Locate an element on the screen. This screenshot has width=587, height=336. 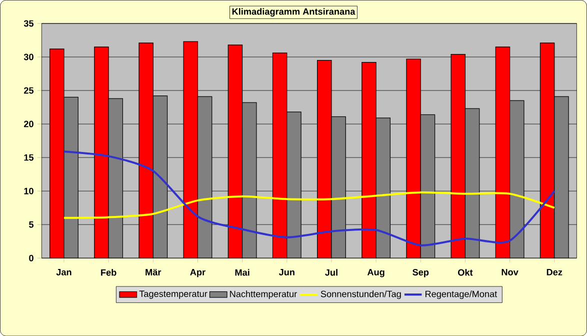
legend-label: Tagestemperatur is located at coordinates (173, 294).